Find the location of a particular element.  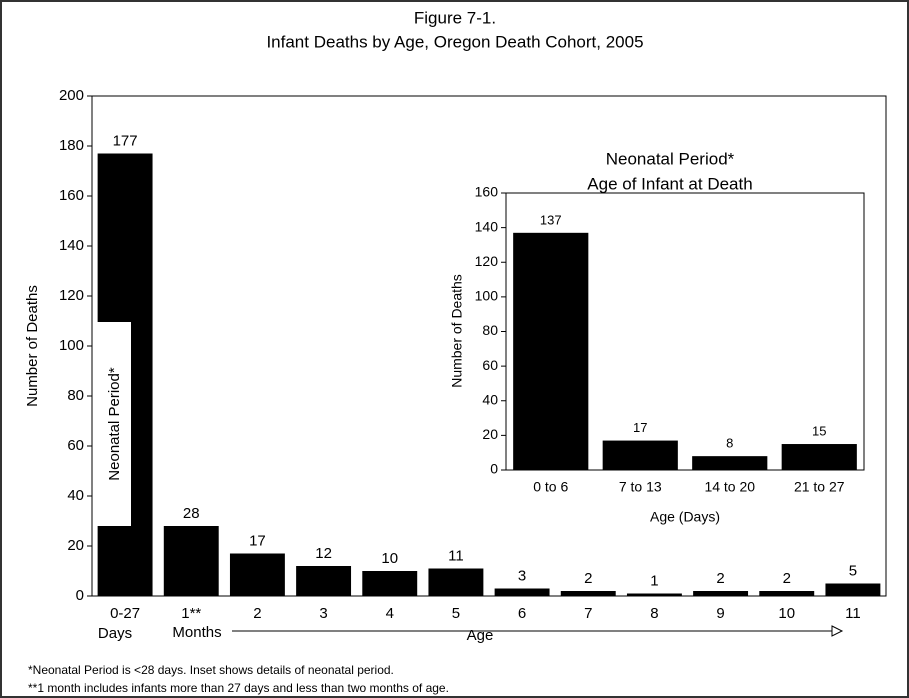

x-tick-label: 3 is located at coordinates (323, 613).